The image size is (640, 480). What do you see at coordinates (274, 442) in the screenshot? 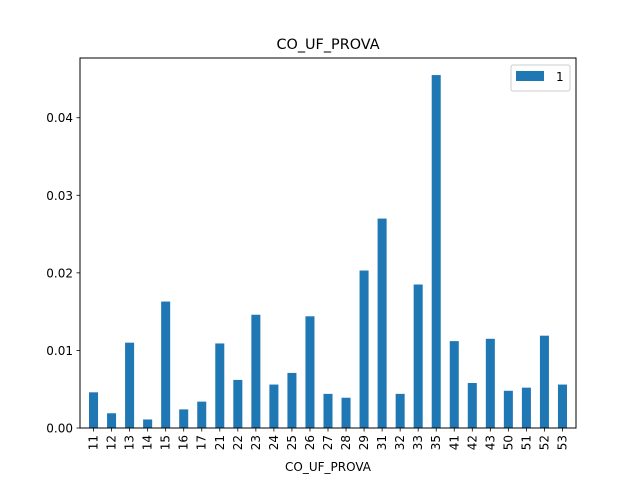
I see `x-tick-label: 24` at bounding box center [274, 442].